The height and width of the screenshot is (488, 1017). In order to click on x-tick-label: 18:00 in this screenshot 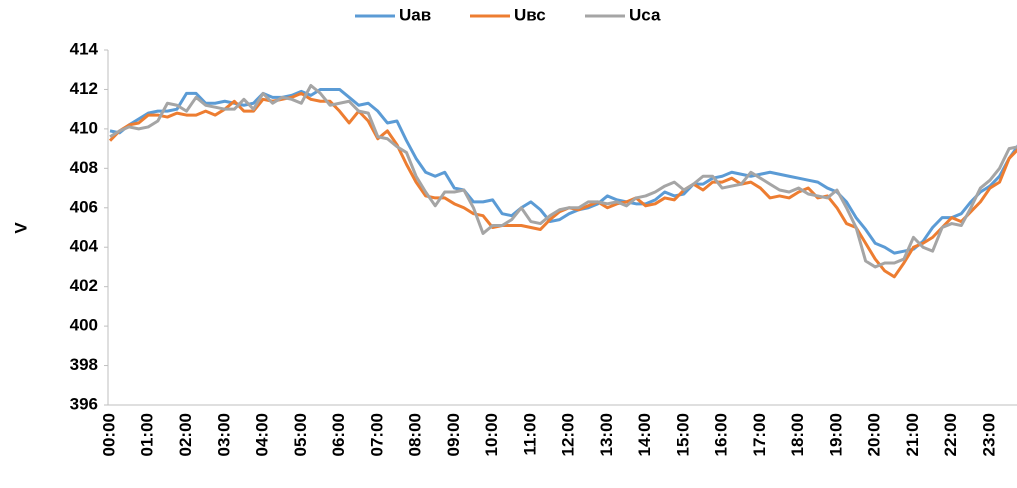, I will do `click(797, 434)`.